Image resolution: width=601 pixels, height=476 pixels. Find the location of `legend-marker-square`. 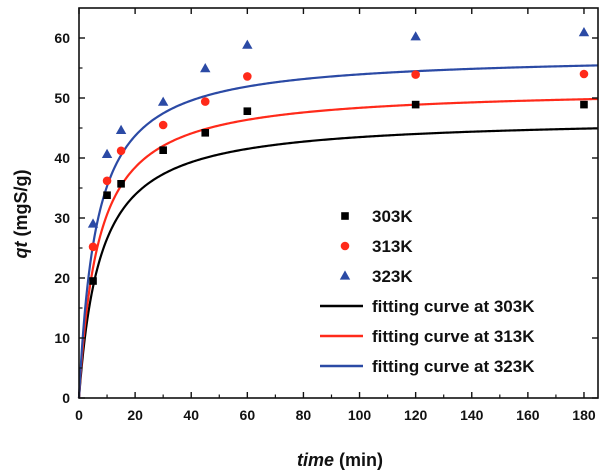

legend-marker-square is located at coordinates (345, 216).